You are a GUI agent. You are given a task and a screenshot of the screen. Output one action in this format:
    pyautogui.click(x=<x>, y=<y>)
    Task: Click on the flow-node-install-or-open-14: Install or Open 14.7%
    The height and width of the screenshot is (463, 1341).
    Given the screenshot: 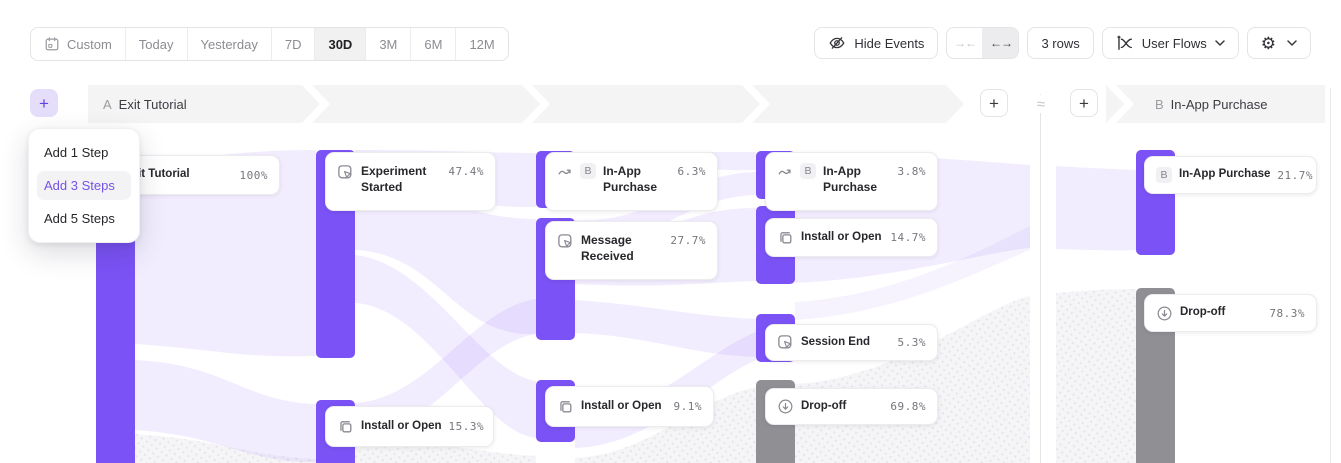 What is the action you would take?
    pyautogui.click(x=851, y=237)
    